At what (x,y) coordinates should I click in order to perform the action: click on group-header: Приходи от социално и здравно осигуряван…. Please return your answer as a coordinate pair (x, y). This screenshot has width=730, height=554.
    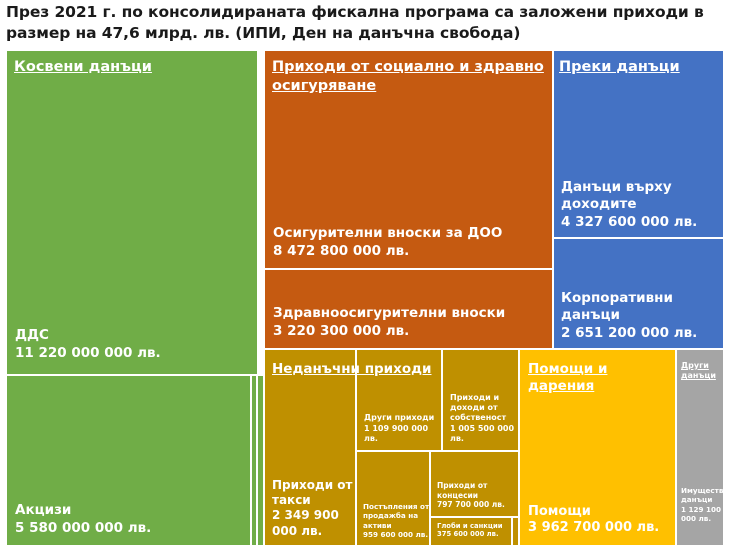
    Looking at the image, I should click on (408, 76).